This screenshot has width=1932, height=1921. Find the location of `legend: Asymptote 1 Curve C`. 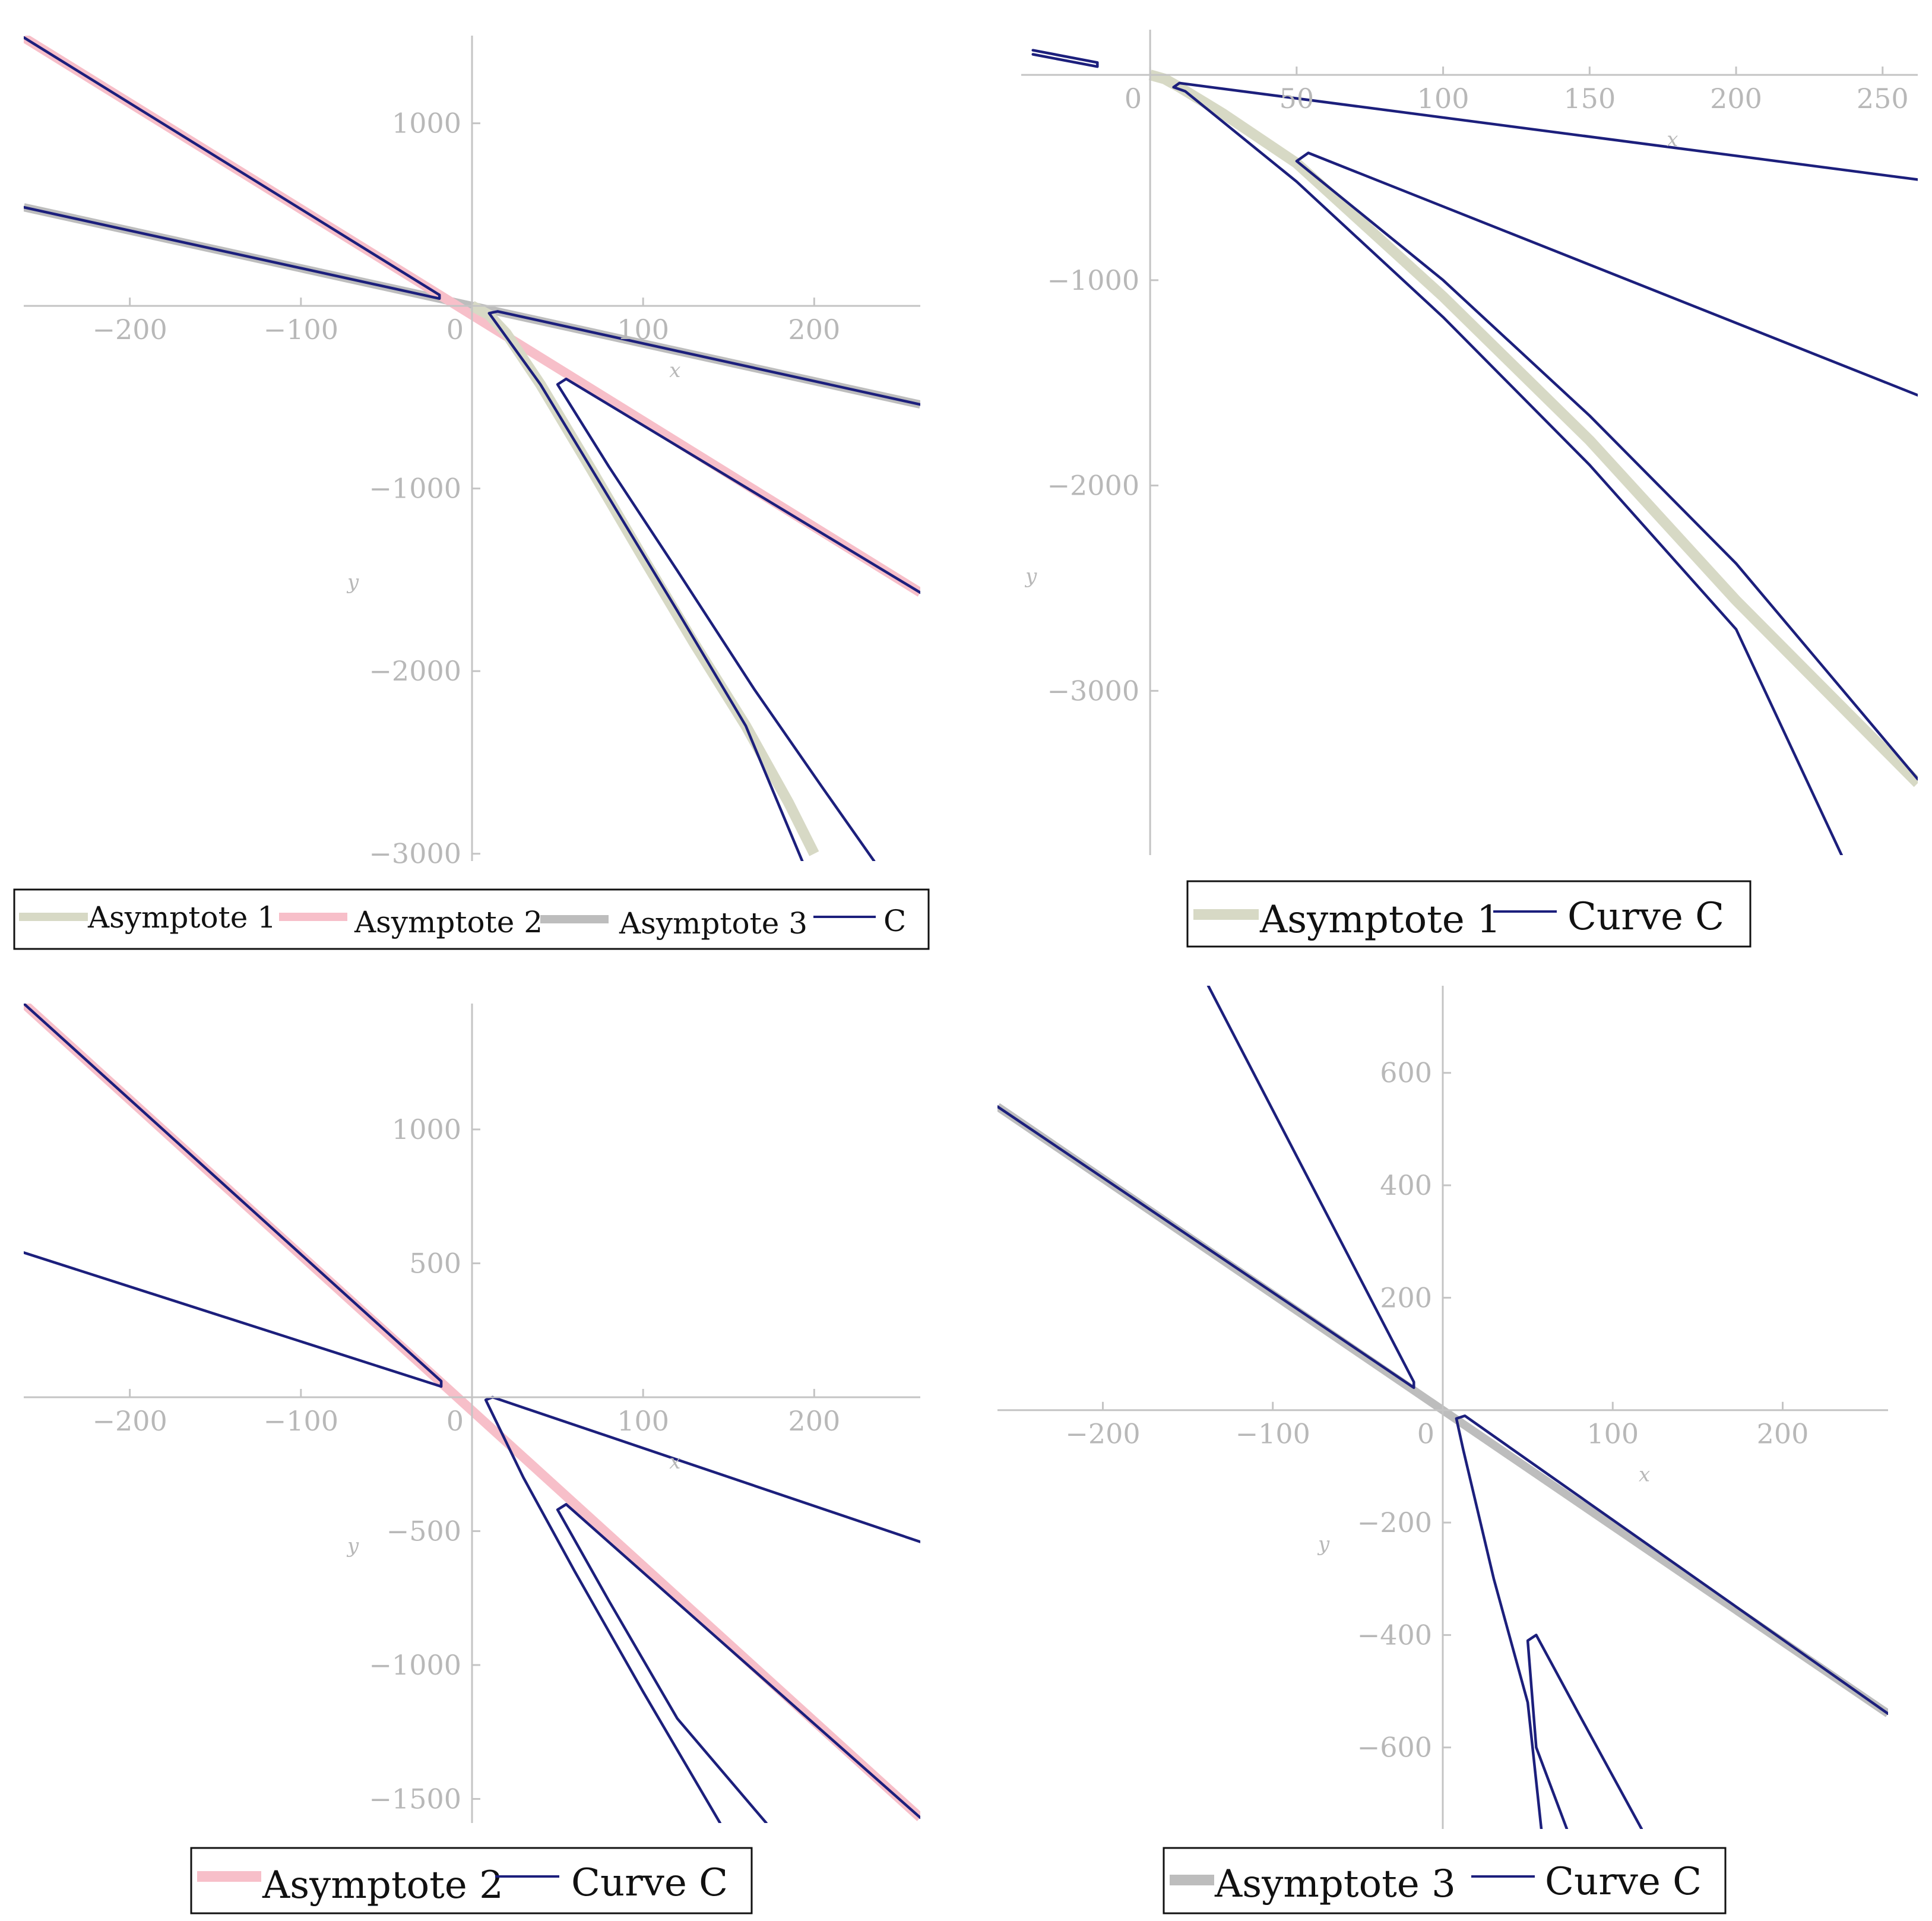

legend: Asymptote 1 Curve C is located at coordinates (1469, 914).